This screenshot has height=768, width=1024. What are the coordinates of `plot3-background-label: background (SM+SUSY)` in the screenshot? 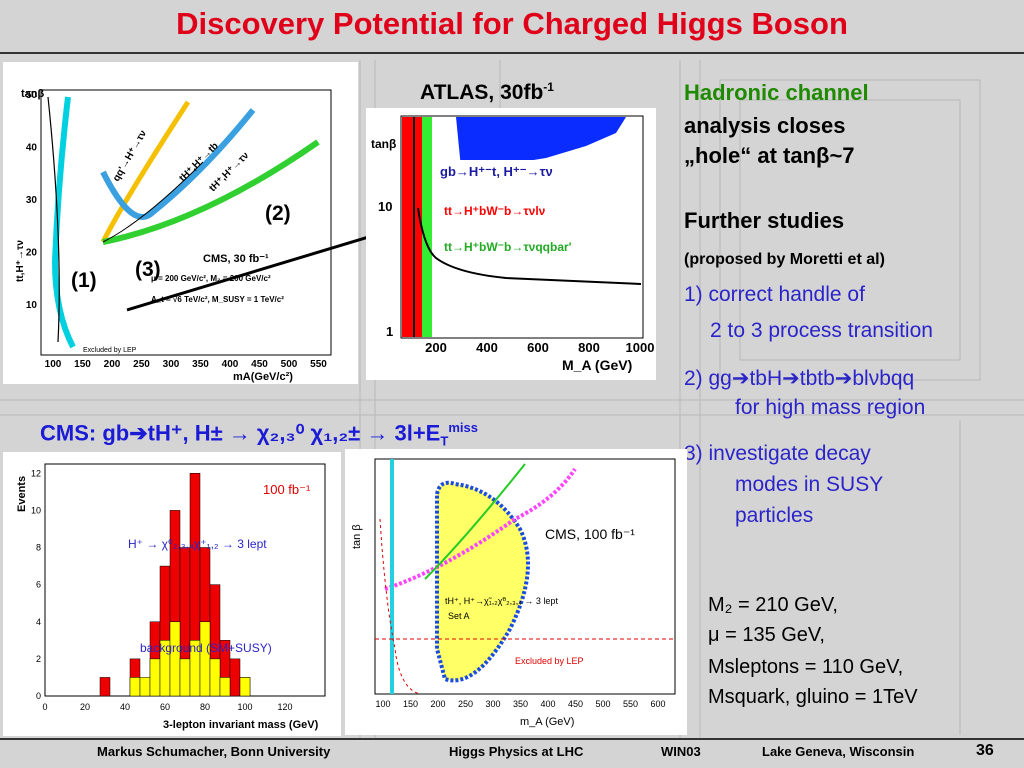 It's located at (206, 648).